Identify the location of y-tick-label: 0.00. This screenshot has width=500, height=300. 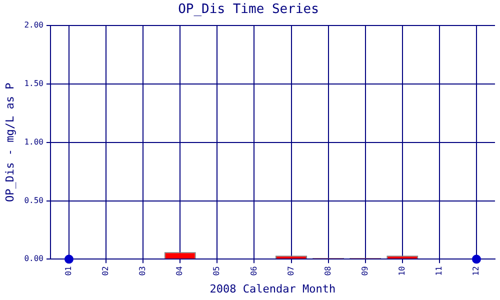
(34, 259).